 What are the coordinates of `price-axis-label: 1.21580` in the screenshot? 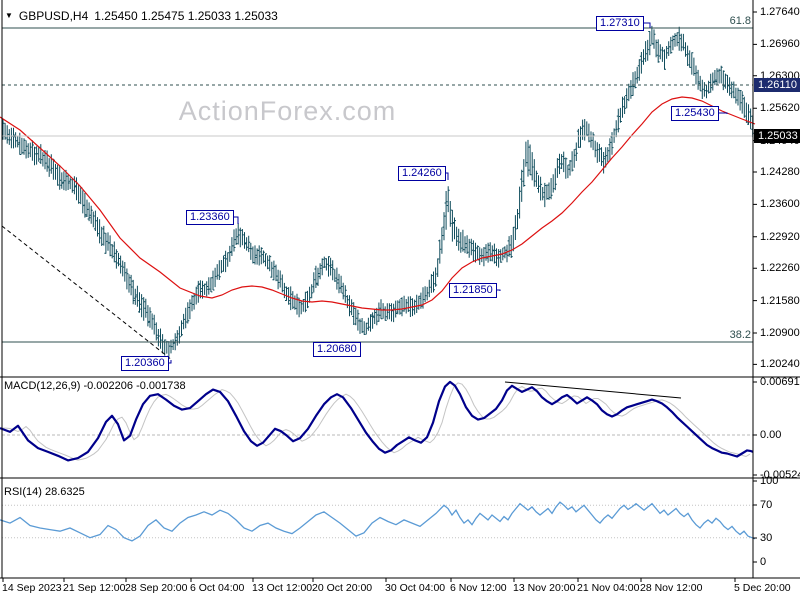 It's located at (780, 301).